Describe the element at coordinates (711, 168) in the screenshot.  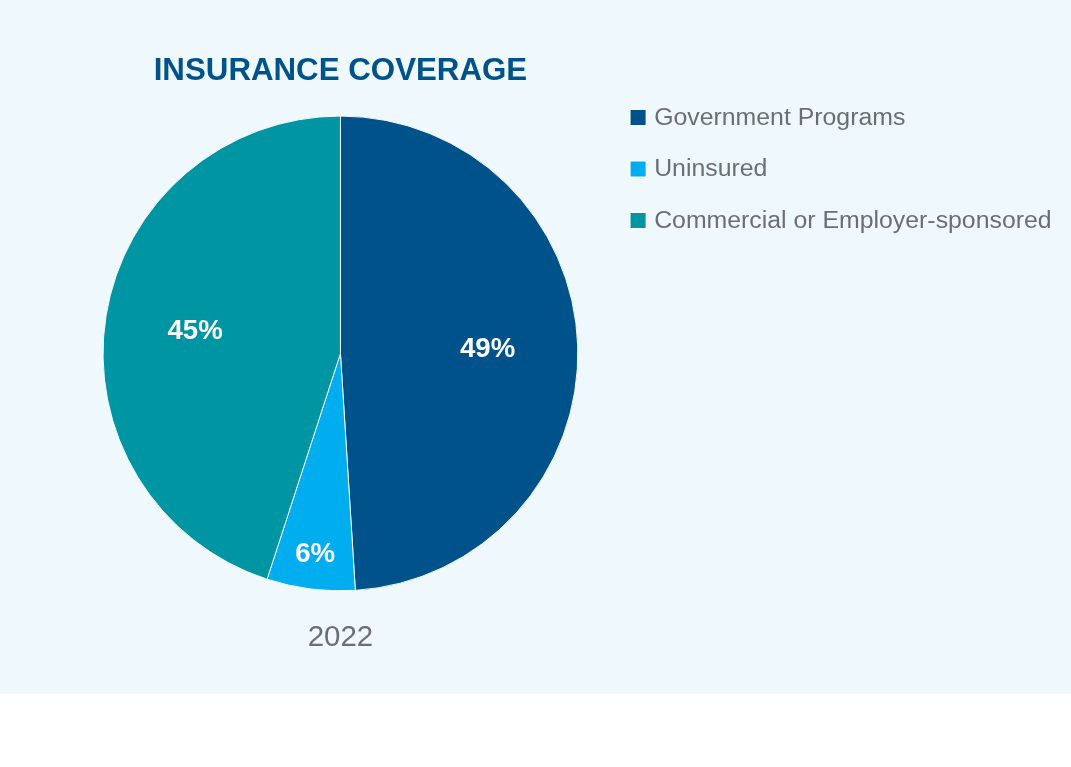
I see `legend-label: Uninsured` at that location.